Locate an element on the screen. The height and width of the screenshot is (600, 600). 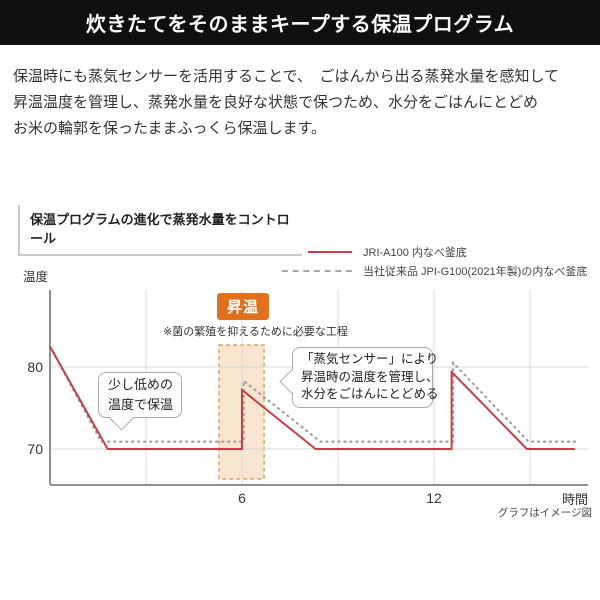
legend-label-jpi-g100: 当社従来品 JPI-G100(2021年製)の内なべ釜底 is located at coordinates (475, 272).